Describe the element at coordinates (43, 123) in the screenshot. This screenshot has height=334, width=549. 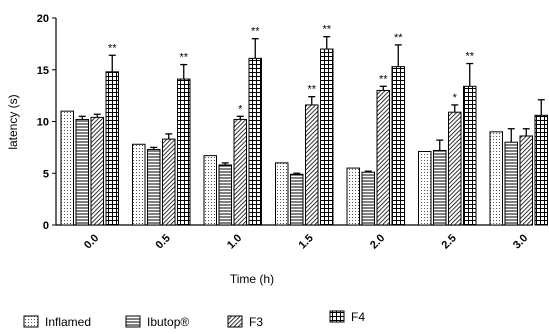
I see `y-tick-label: 10` at that location.